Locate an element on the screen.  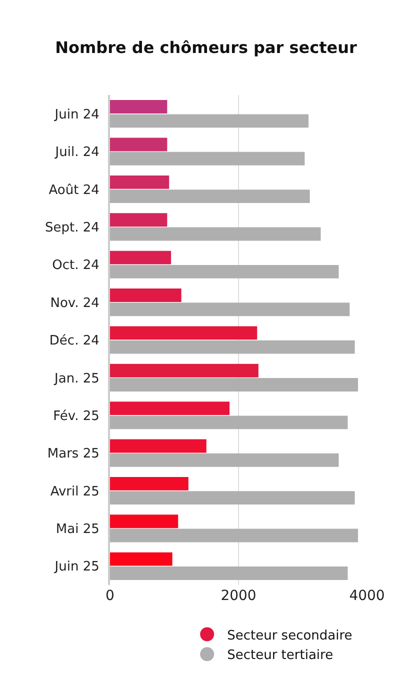
y-tick-label: Déc. 24 is located at coordinates (74, 341).